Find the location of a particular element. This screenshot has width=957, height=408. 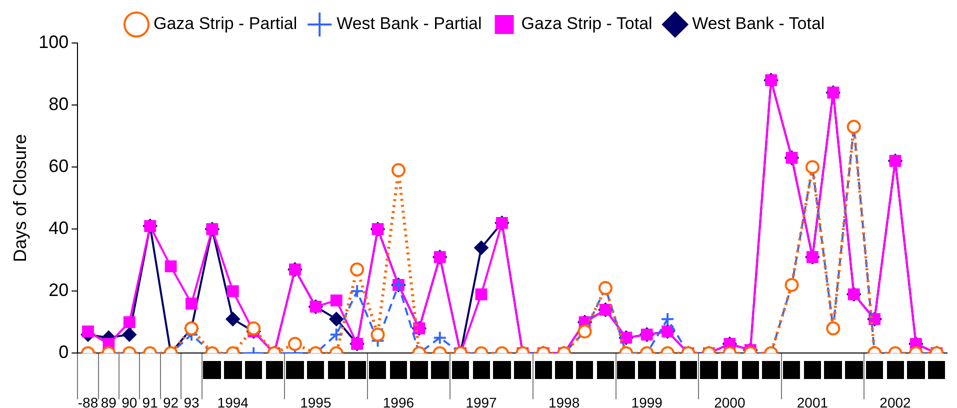

x-tick-label: 1994 is located at coordinates (233, 401).